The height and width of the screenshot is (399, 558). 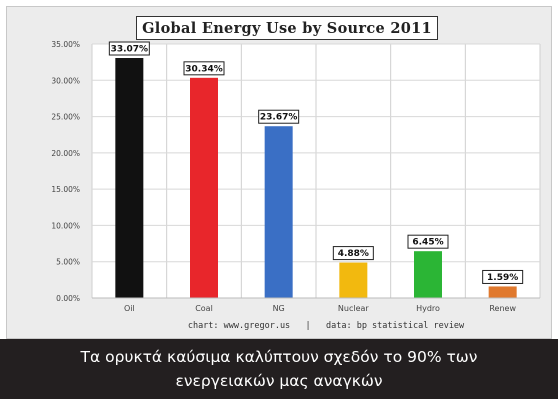 What do you see at coordinates (129, 178) in the screenshot?
I see `bar-oil` at bounding box center [129, 178].